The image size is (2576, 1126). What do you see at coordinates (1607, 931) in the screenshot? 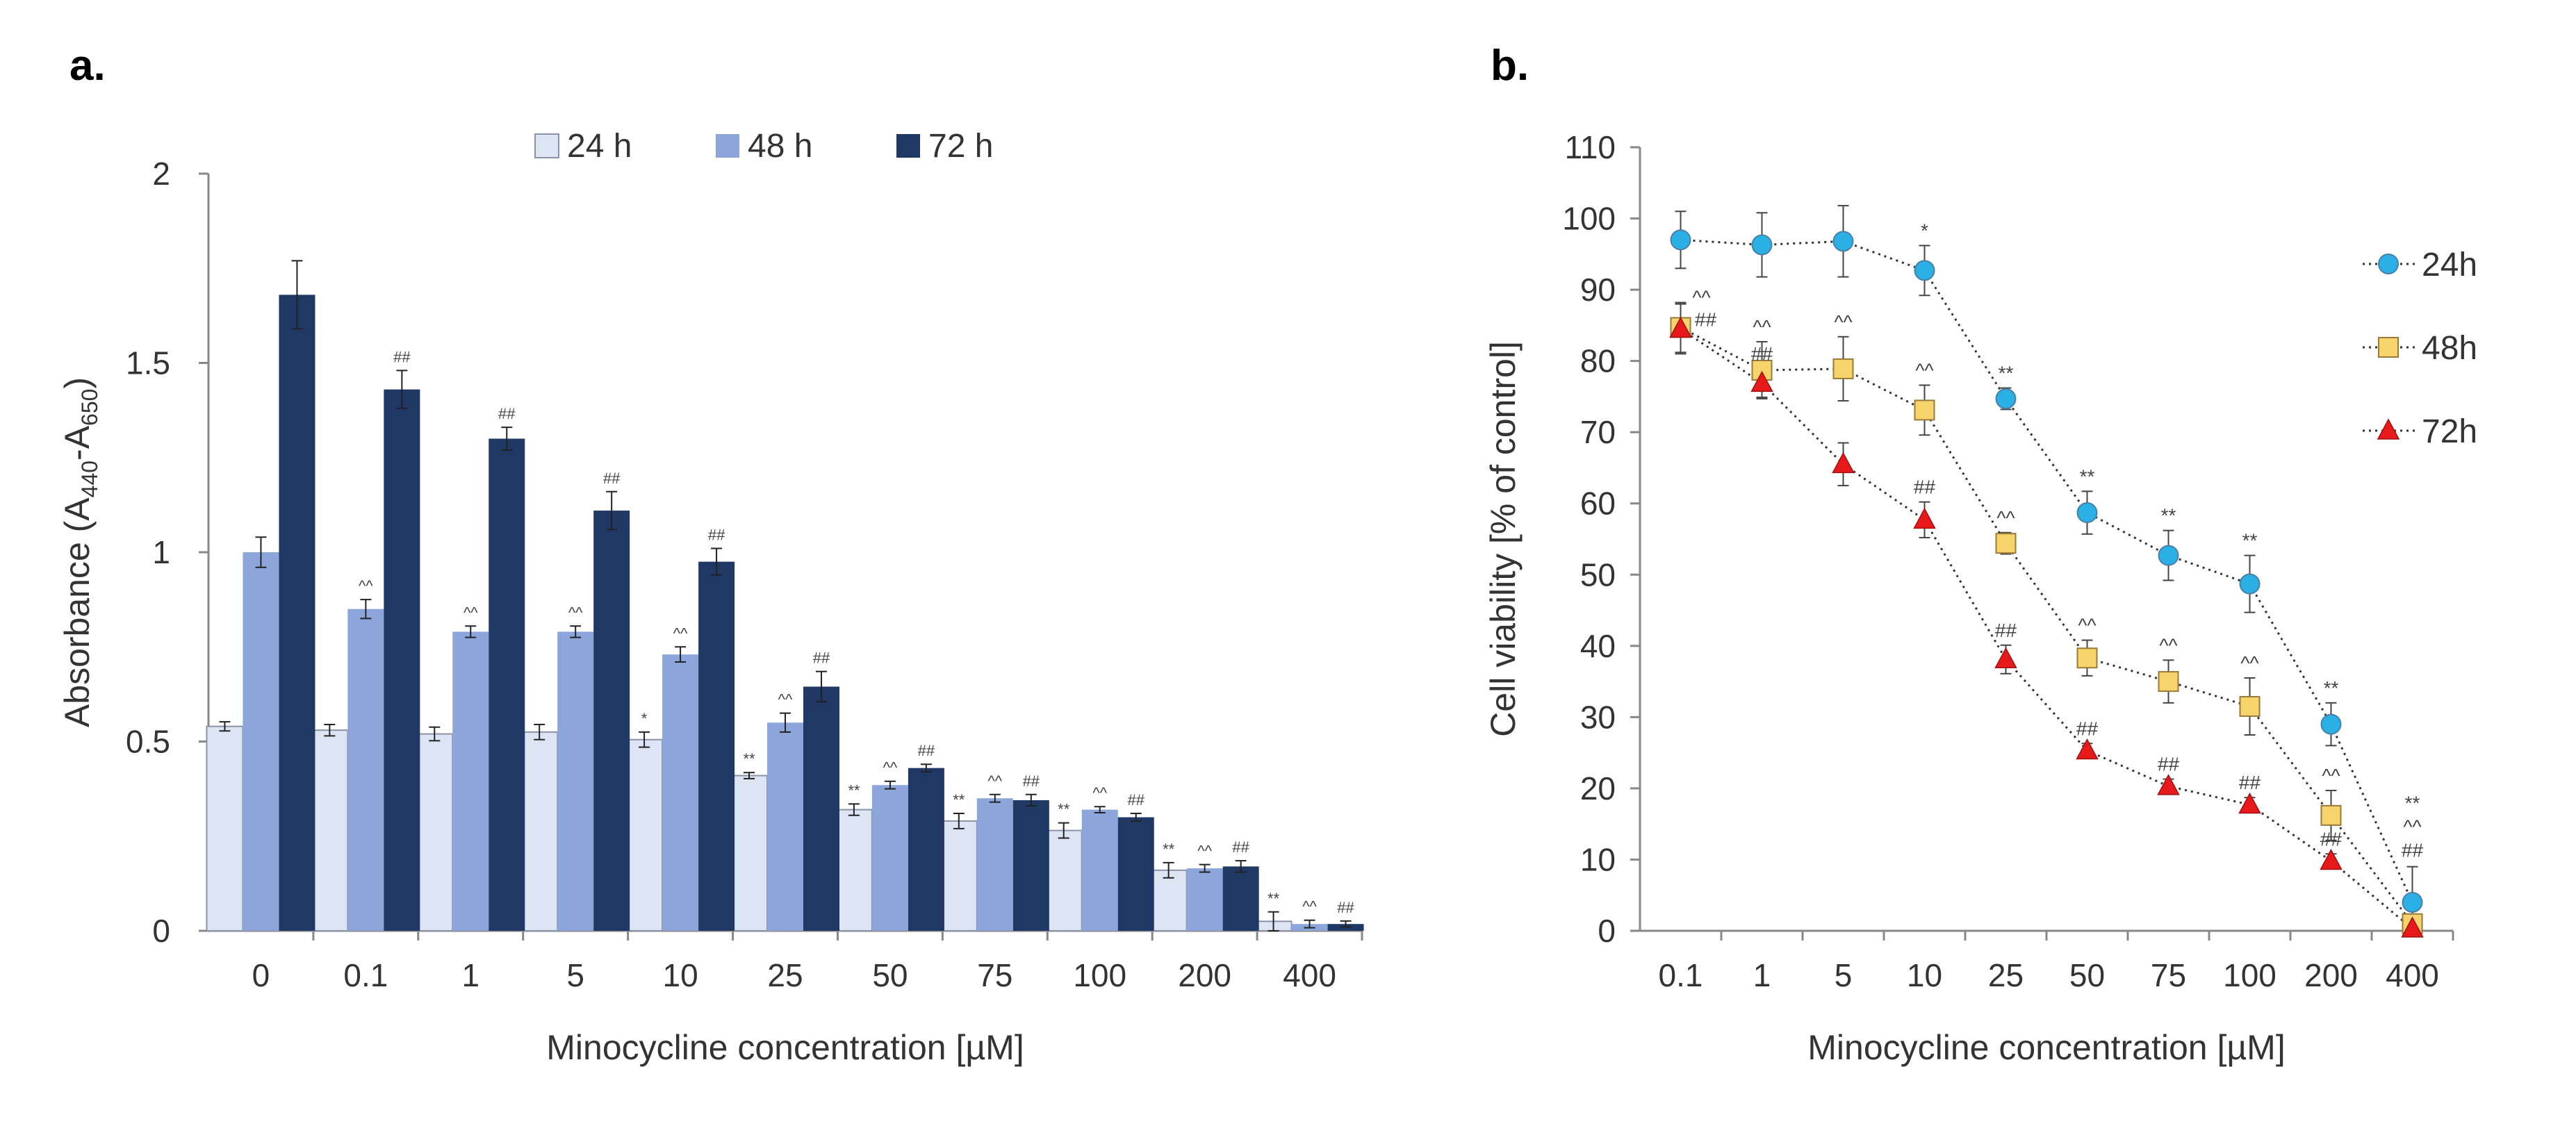
I see `panel-b-y-tick-label: 0` at bounding box center [1607, 931].